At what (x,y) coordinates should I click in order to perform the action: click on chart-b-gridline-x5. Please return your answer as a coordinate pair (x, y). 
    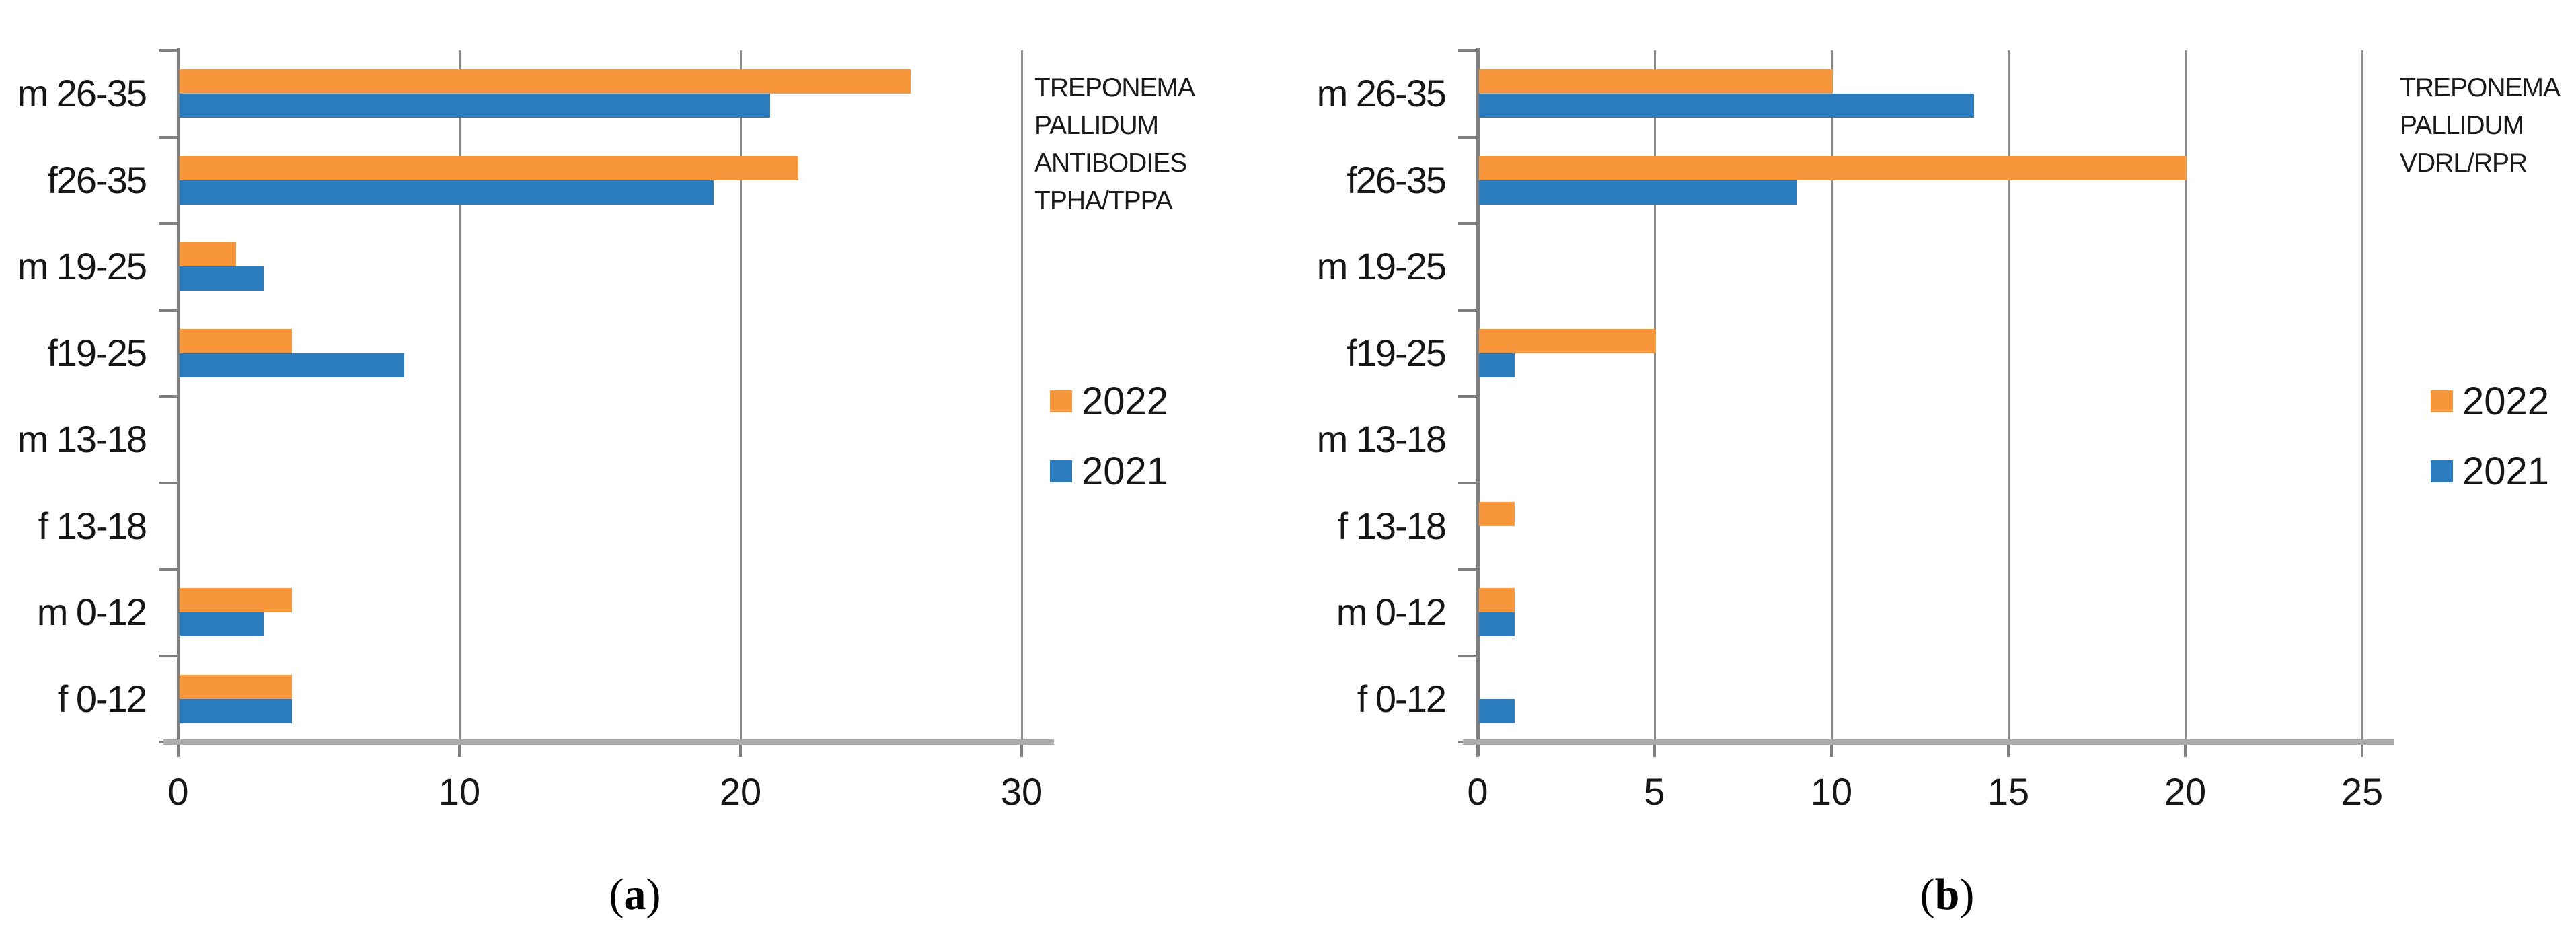
    Looking at the image, I should click on (1654, 396).